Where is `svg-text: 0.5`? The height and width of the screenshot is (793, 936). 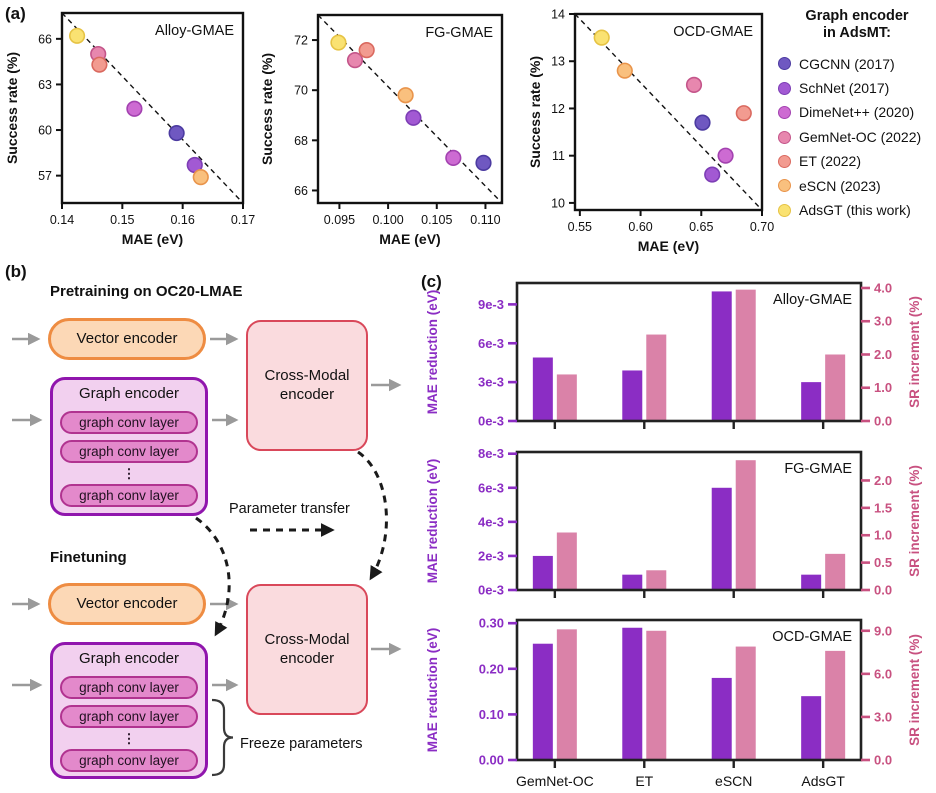 svg-text: 0.5 is located at coordinates (883, 562).